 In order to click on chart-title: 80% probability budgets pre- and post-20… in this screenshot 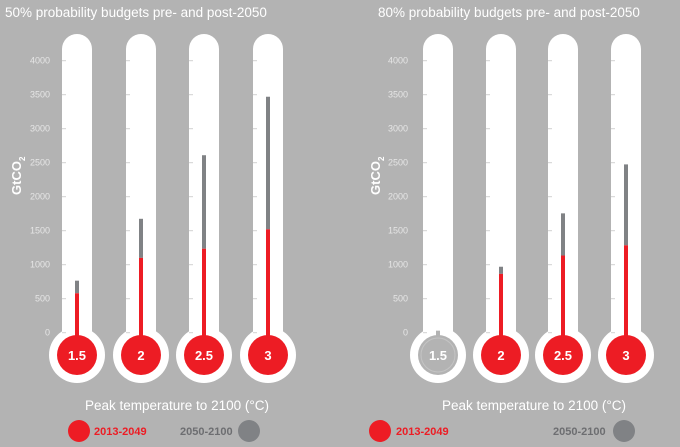, I will do `click(509, 12)`.